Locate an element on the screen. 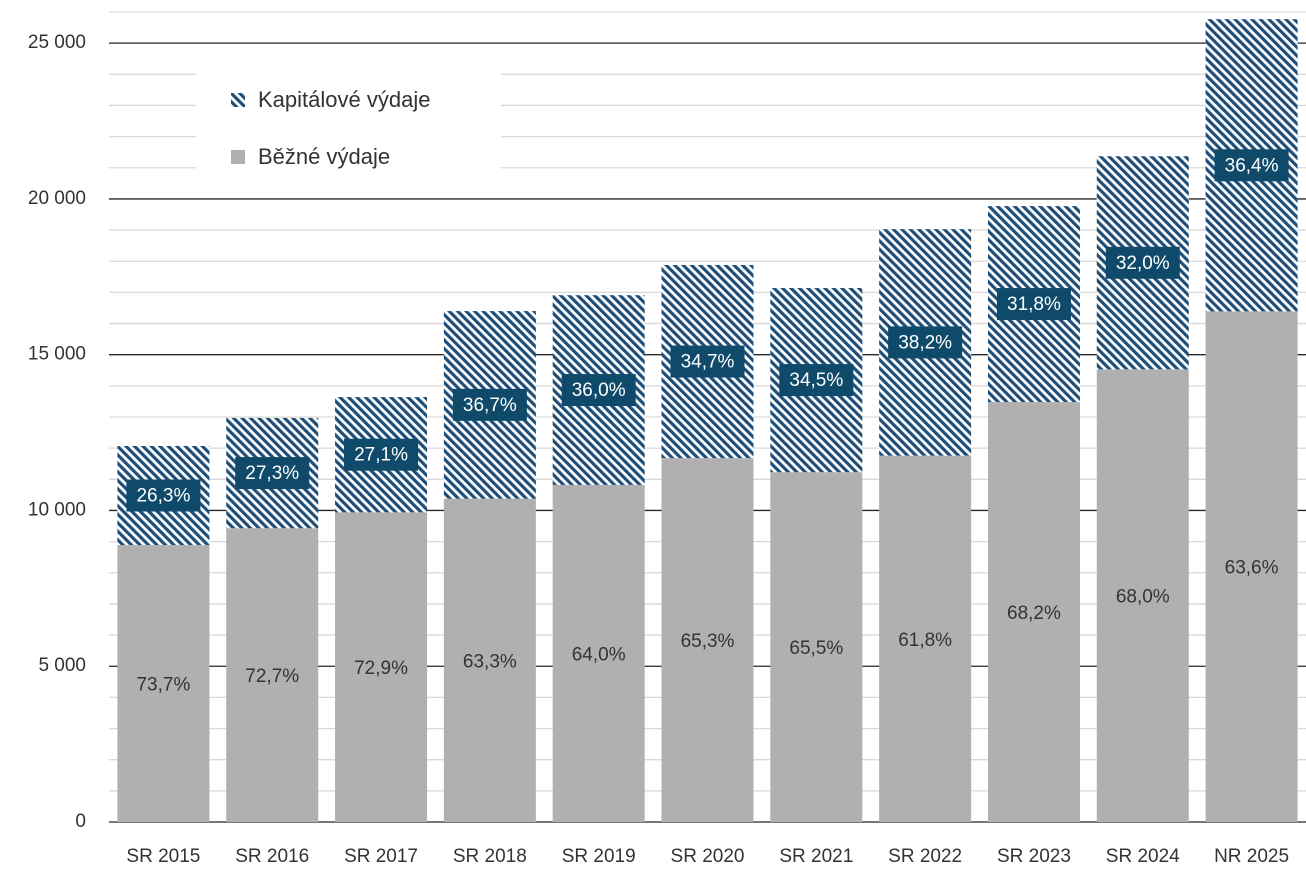 The height and width of the screenshot is (870, 1306). x-tick-label: SR 2019 is located at coordinates (599, 856).